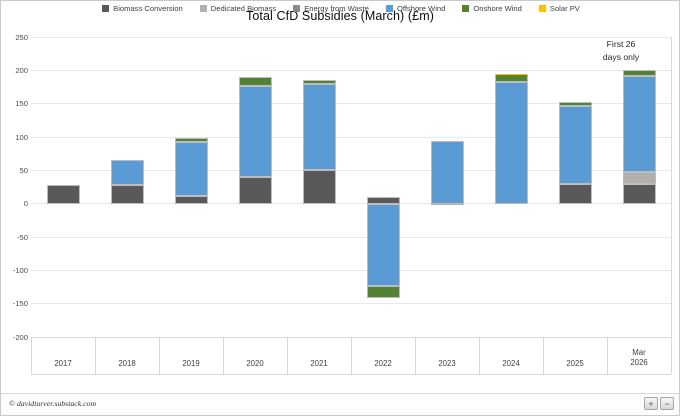 This screenshot has width=680, height=416. I want to click on annotation-line-1: First 26, so click(621, 44).